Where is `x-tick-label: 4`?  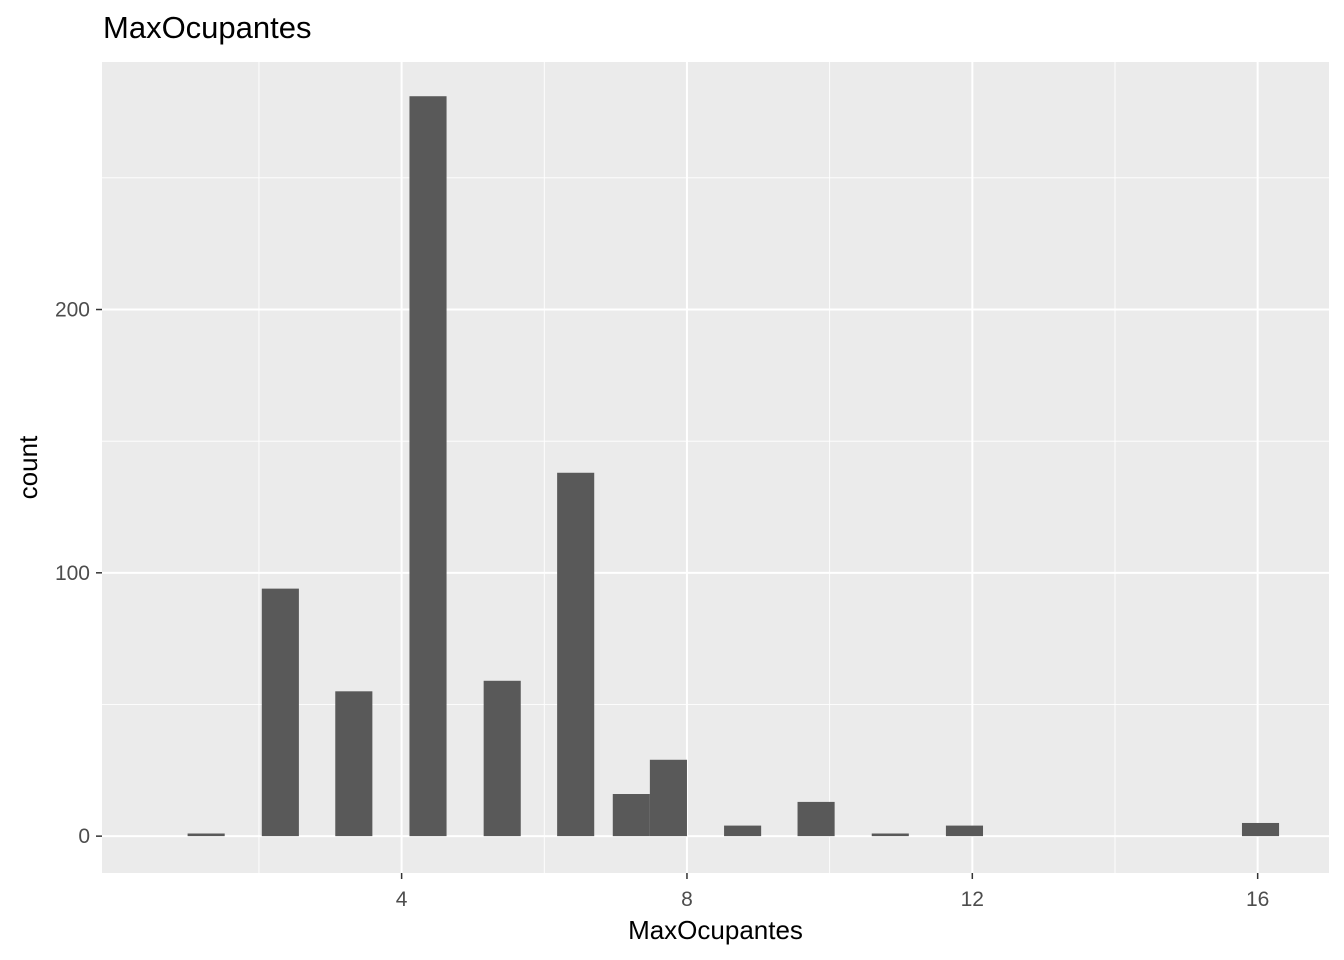
x-tick-label: 4 is located at coordinates (402, 899).